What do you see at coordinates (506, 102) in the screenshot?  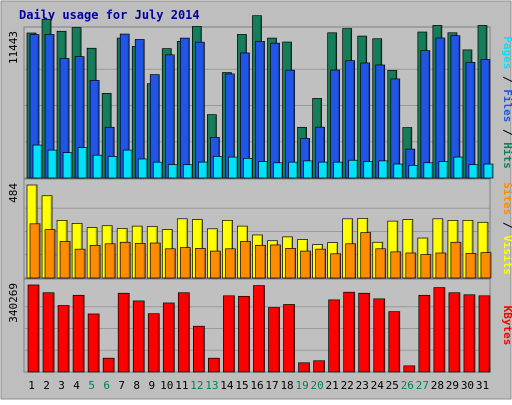 I see `panel-hits-legend: Pages / Files / Hits` at bounding box center [506, 102].